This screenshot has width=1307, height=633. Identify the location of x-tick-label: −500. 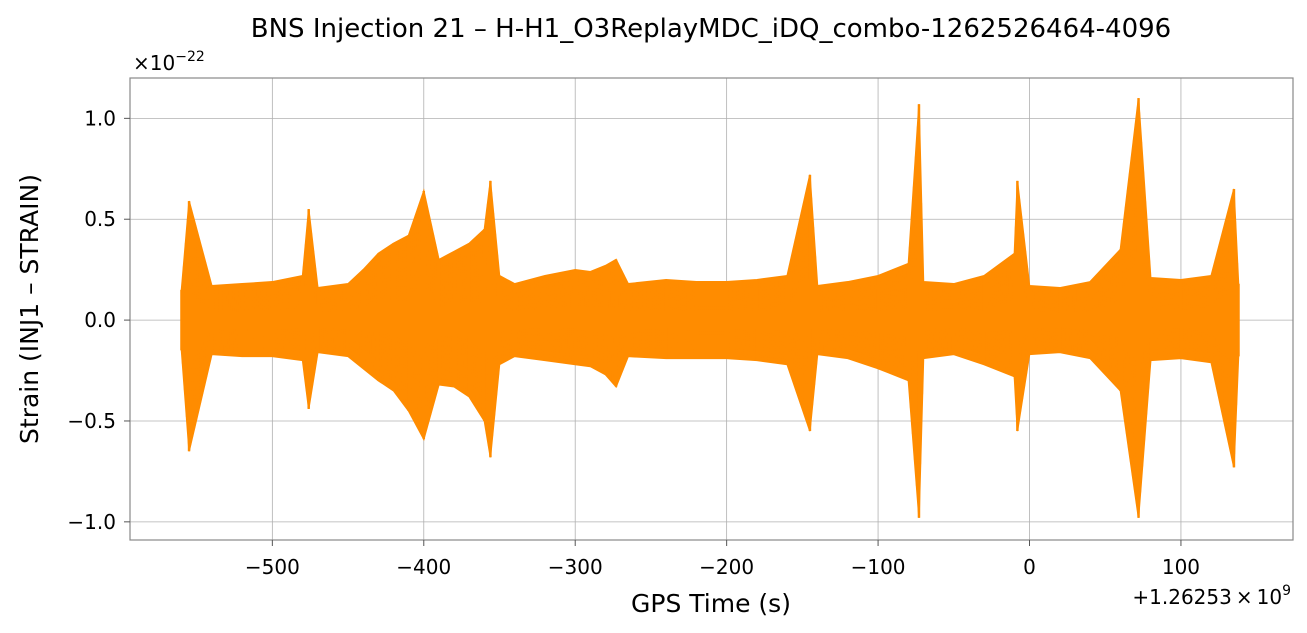
(272, 567).